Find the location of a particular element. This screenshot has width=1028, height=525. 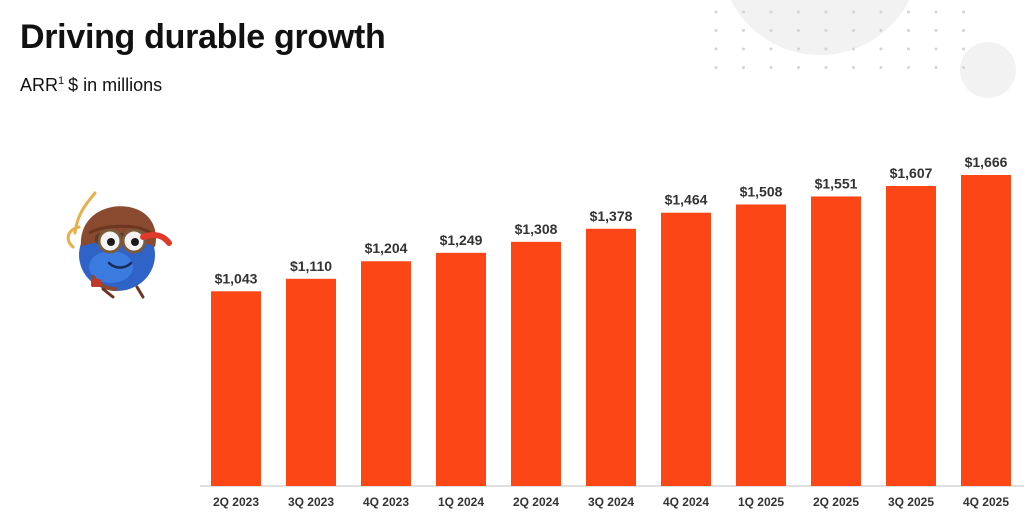

x-tick-label: 3Q 2025 is located at coordinates (911, 502).